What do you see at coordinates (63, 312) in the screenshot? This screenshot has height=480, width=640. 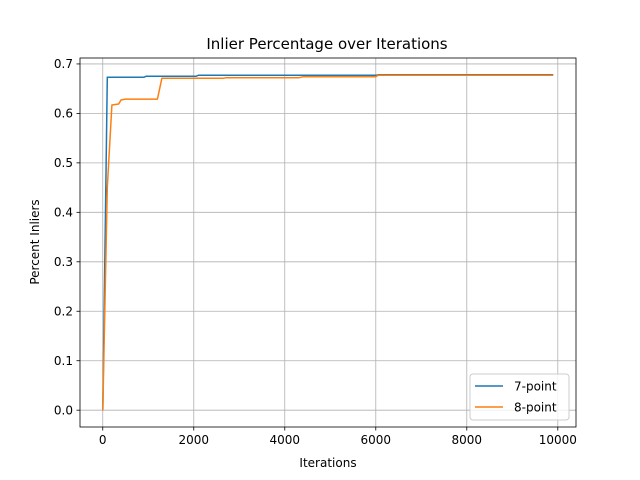 I see `y-tick-label: 0.2` at bounding box center [63, 312].